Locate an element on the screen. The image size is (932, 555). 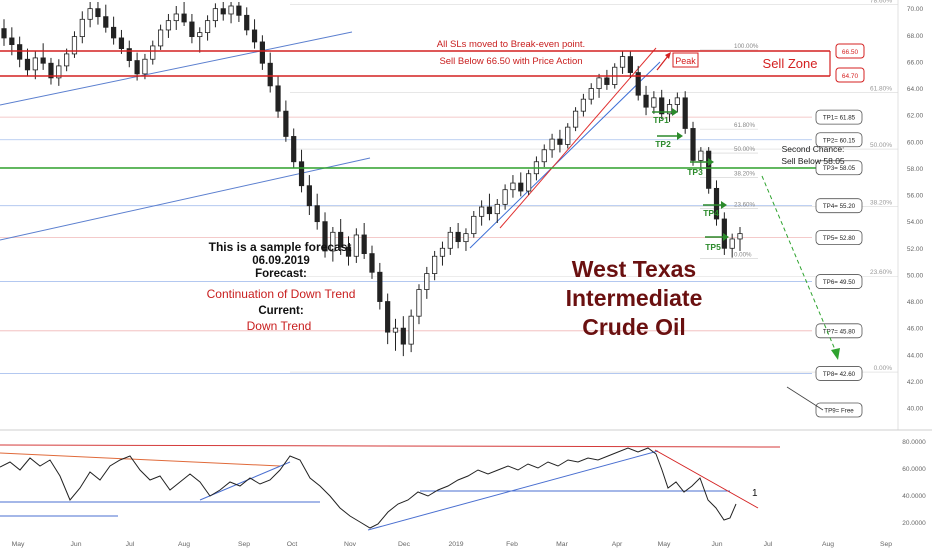
forecast-label: Forecast: is located at coordinates (281, 274).